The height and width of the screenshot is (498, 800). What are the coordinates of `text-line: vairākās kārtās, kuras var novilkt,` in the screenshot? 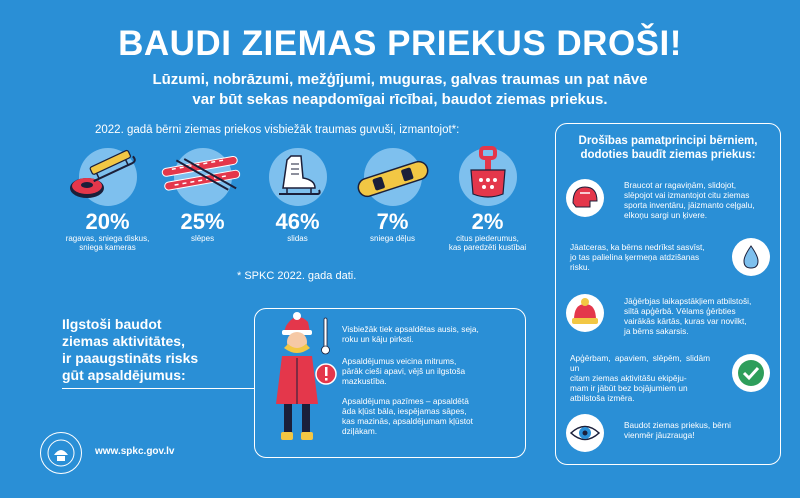 It's located at (694, 321).